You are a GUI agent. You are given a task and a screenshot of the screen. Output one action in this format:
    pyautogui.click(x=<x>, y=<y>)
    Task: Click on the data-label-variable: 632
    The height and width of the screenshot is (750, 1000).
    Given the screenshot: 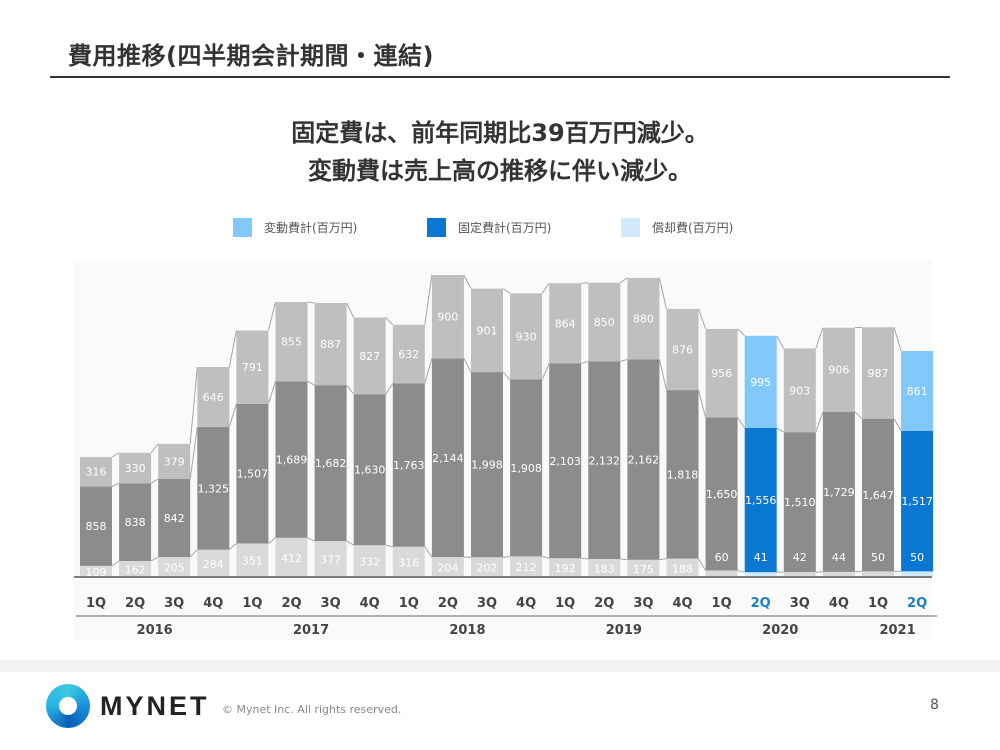 What is the action you would take?
    pyautogui.click(x=408, y=354)
    